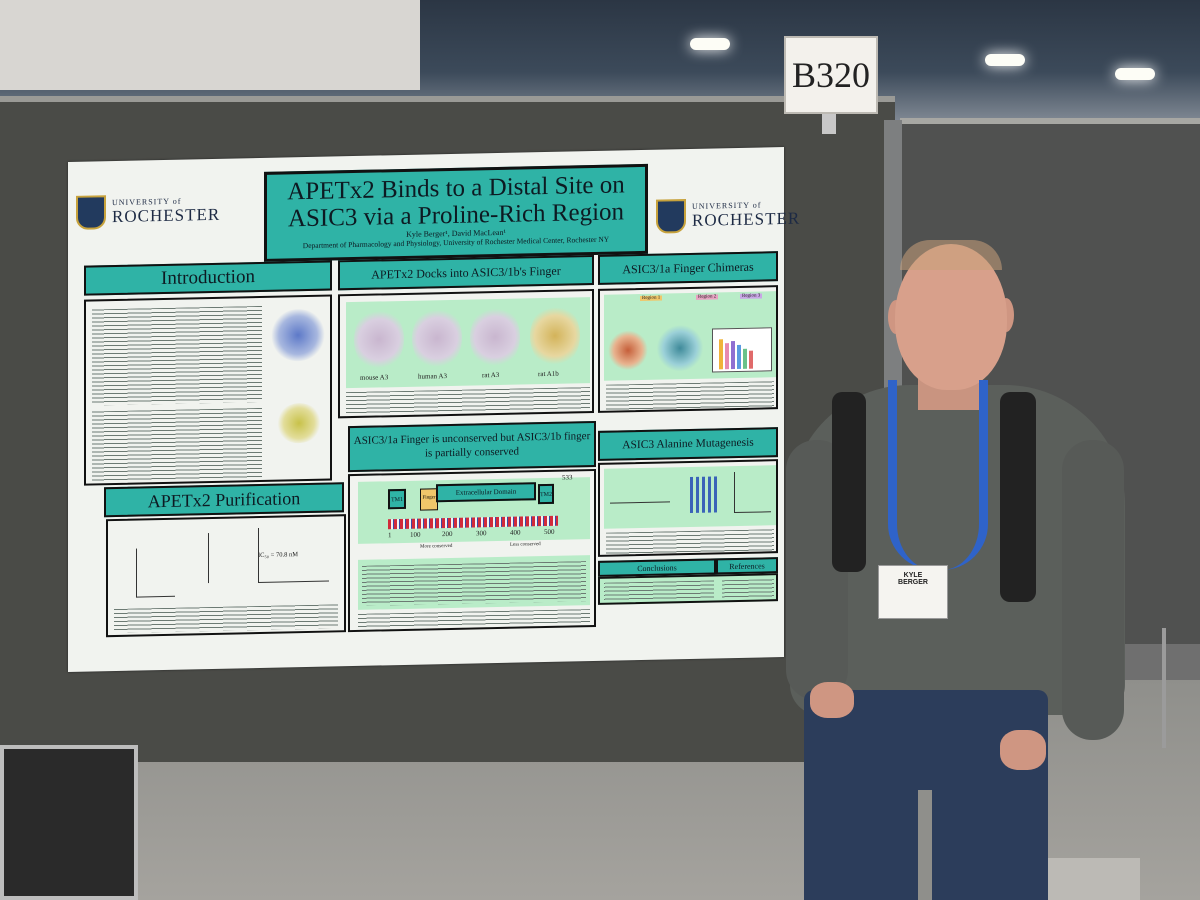 This screenshot has height=900, width=1200. Describe the element at coordinates (525, 545) in the screenshot. I see `less-conserved-label: Less conserved` at that location.